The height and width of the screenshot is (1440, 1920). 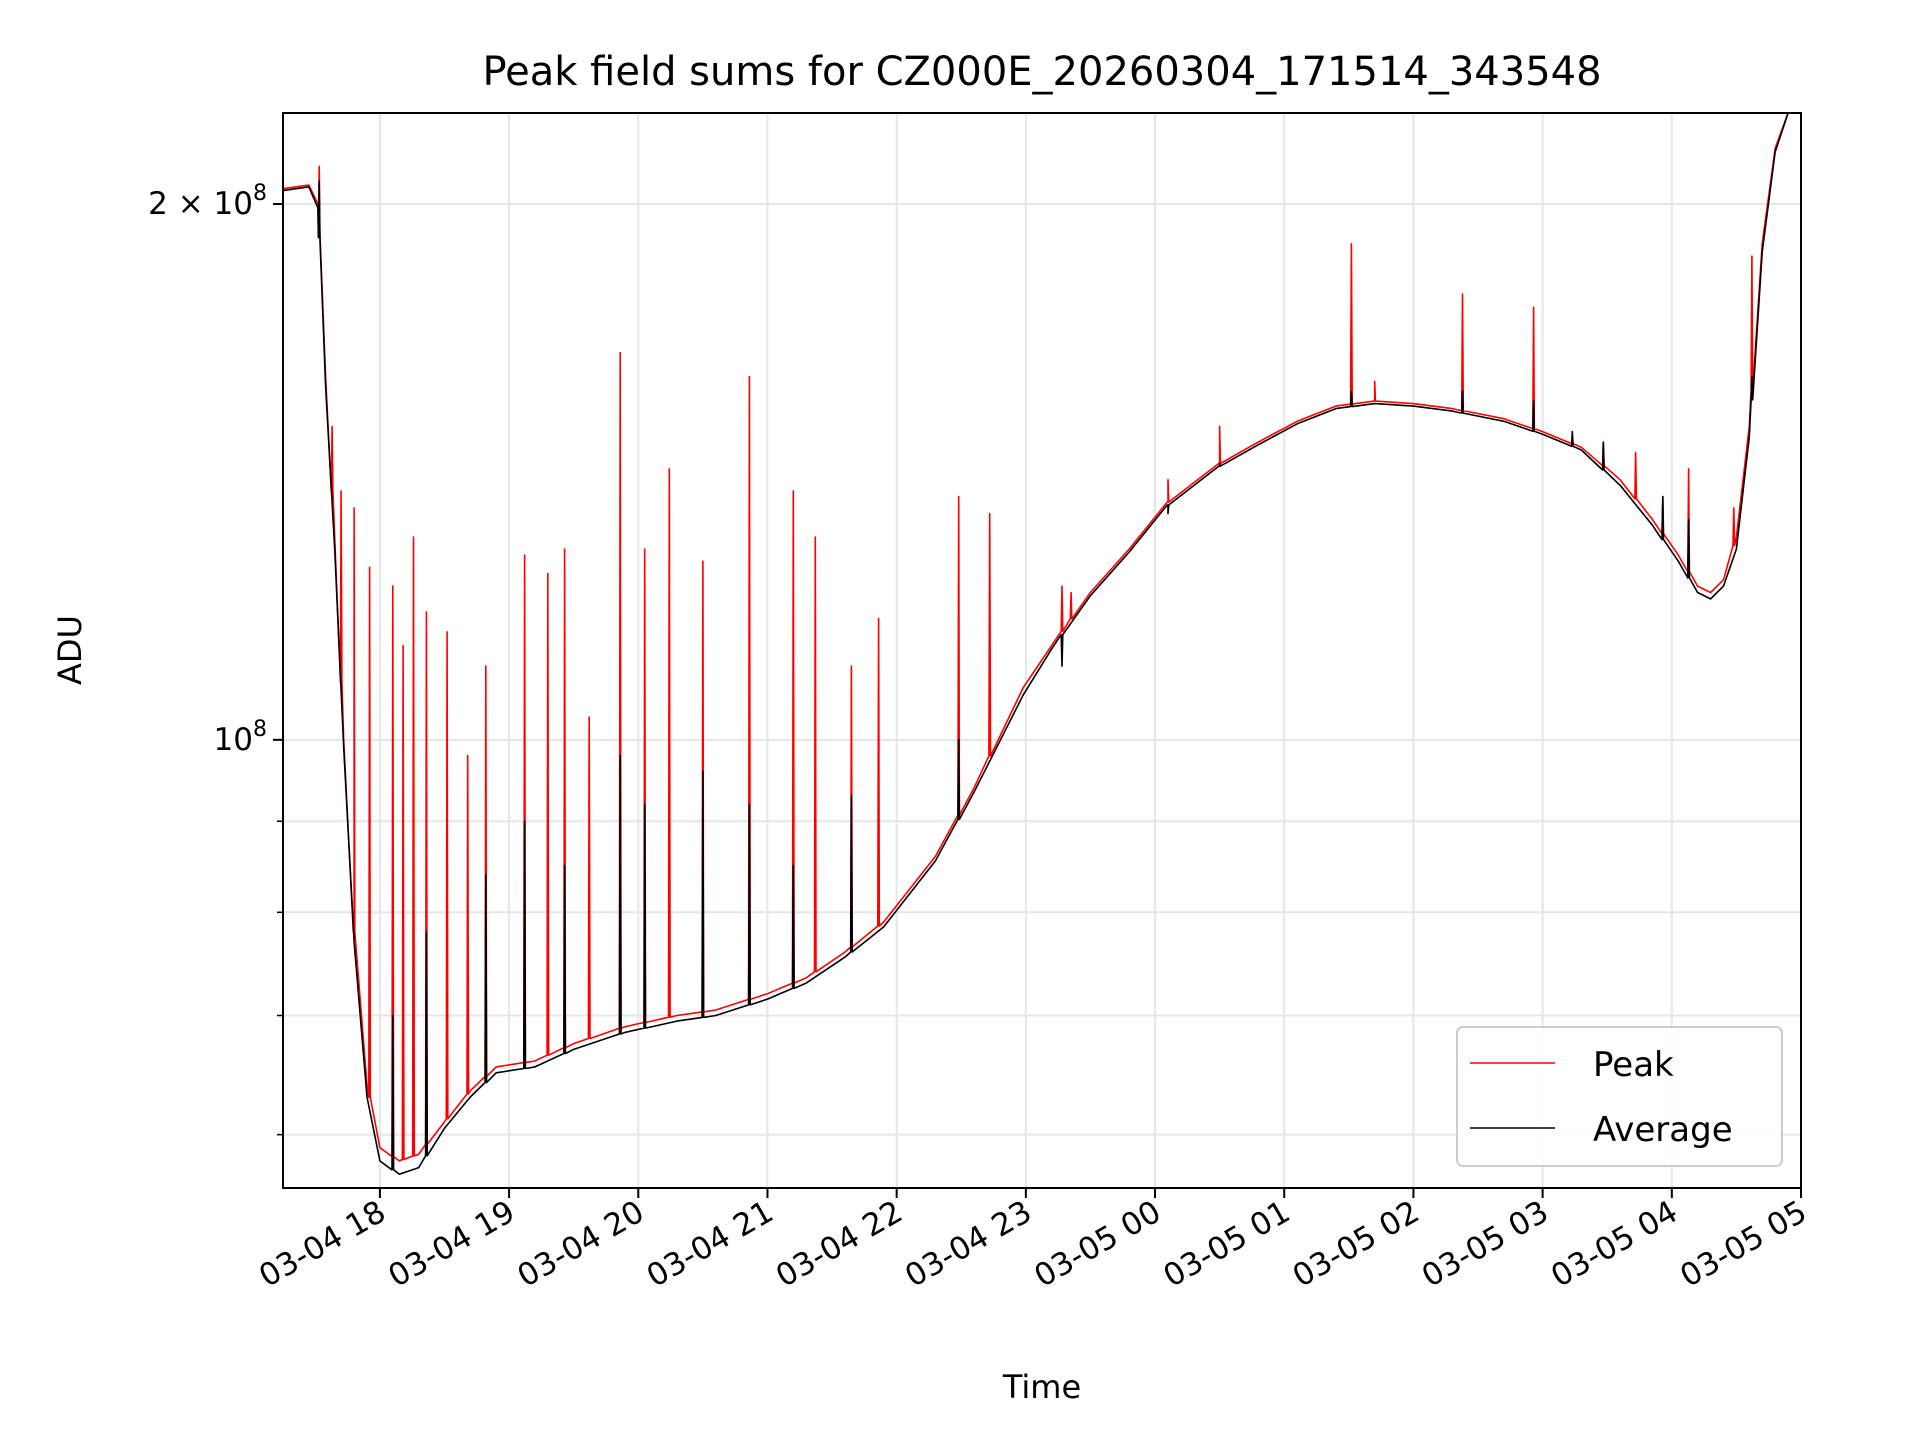 I want to click on legend: Peak Average, so click(x=1619, y=1096).